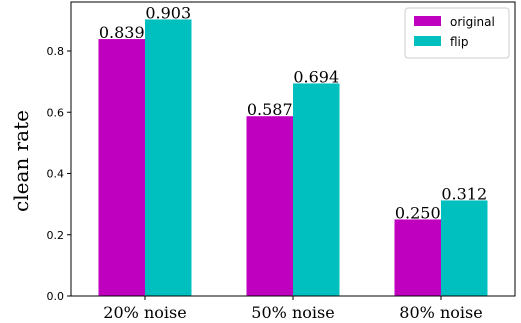 This screenshot has height=323, width=521. Describe the element at coordinates (270, 109) in the screenshot. I see `data-label: 0.587` at that location.